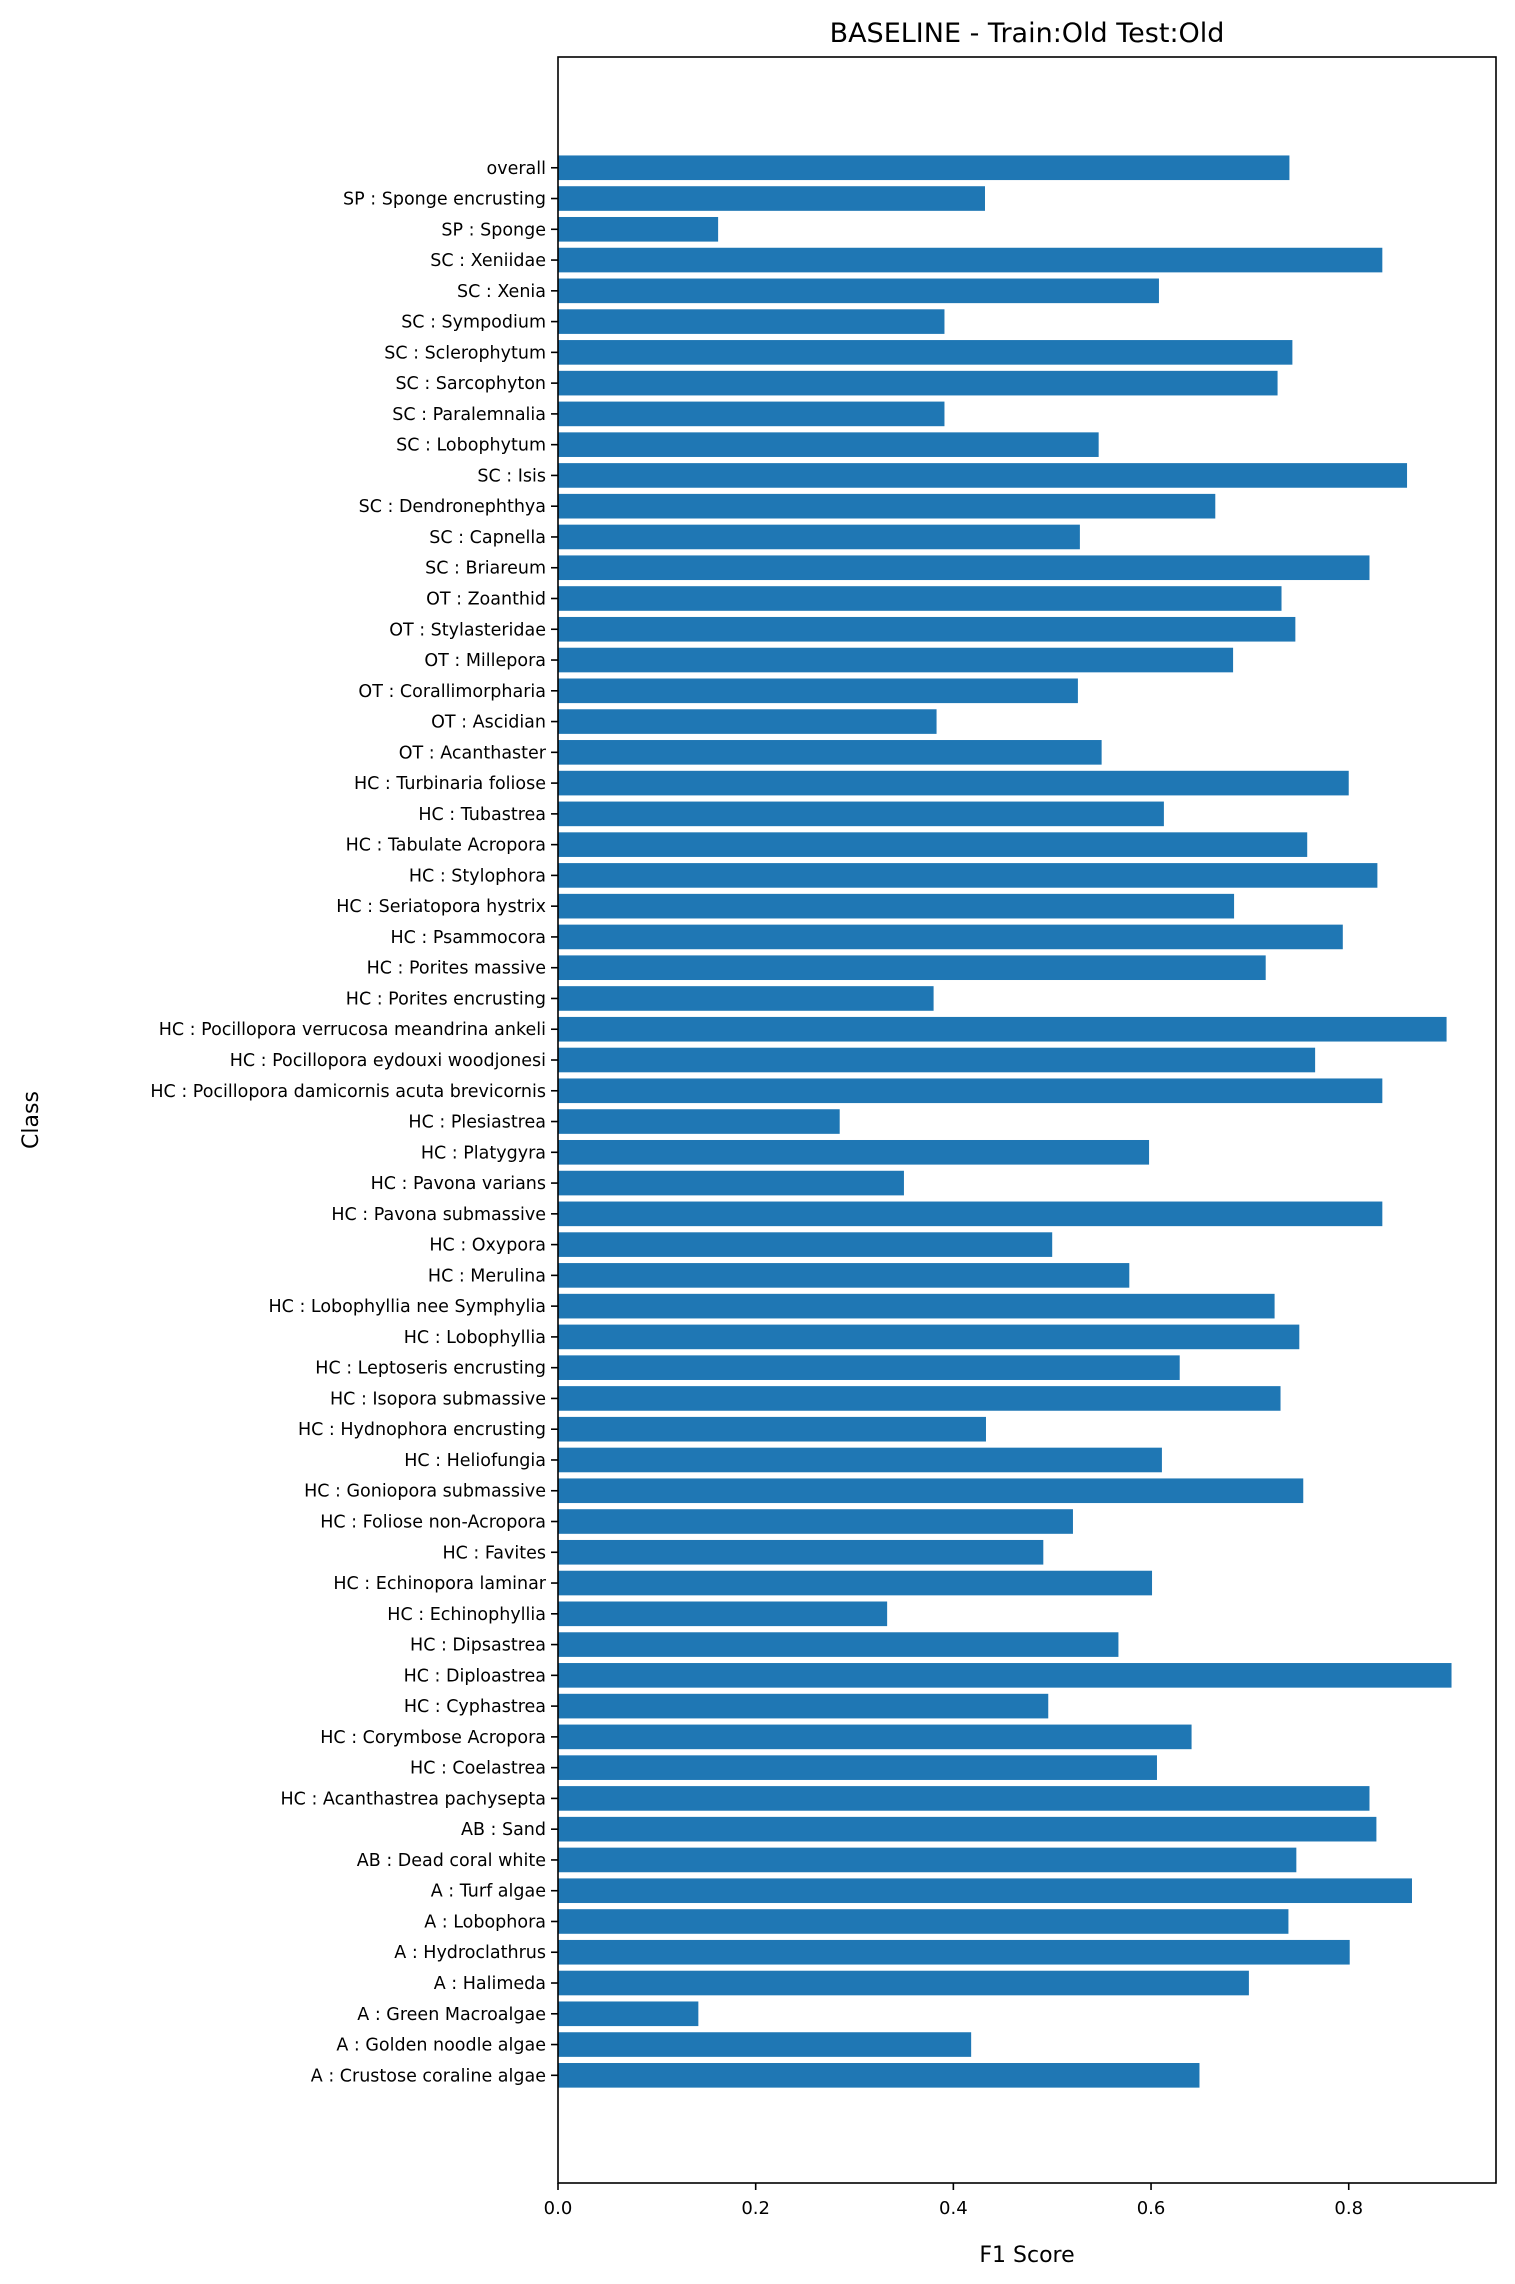  What do you see at coordinates (1027, 33) in the screenshot?
I see `chart-title: BASELINE - Train:Old Test:Old` at bounding box center [1027, 33].